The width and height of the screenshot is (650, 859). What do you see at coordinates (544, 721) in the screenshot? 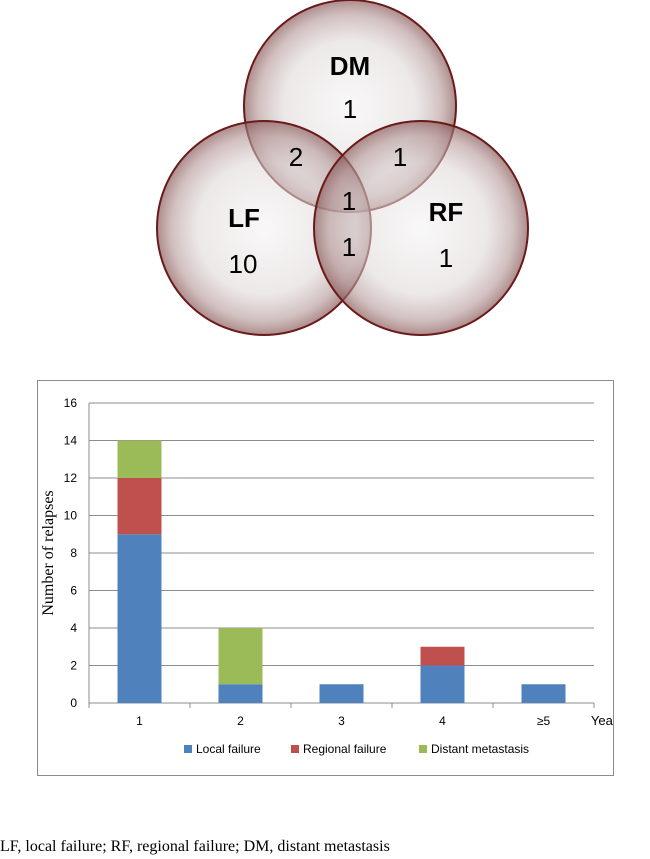
I see `x-tick-label: ≥5` at bounding box center [544, 721].